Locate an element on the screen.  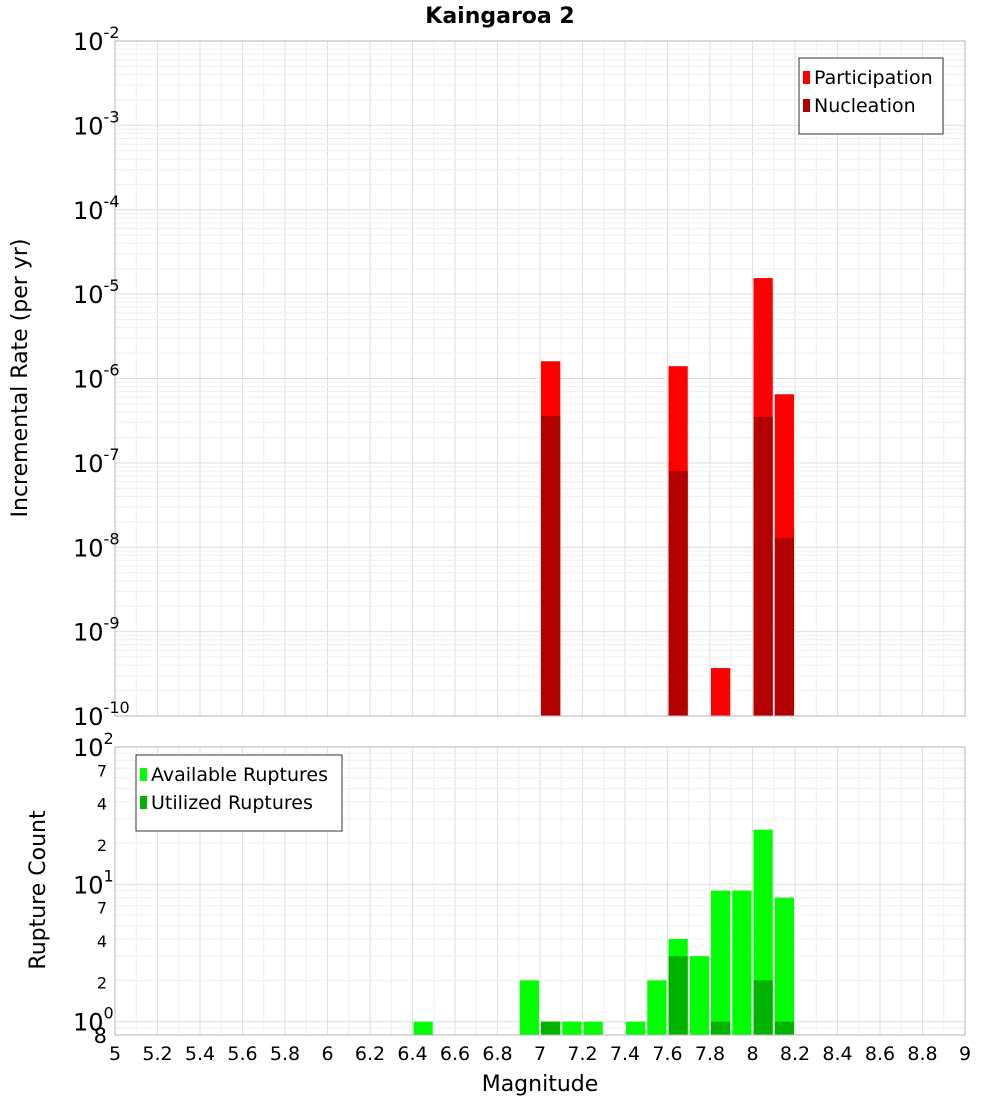
legend-label: Participation is located at coordinates (873, 78).